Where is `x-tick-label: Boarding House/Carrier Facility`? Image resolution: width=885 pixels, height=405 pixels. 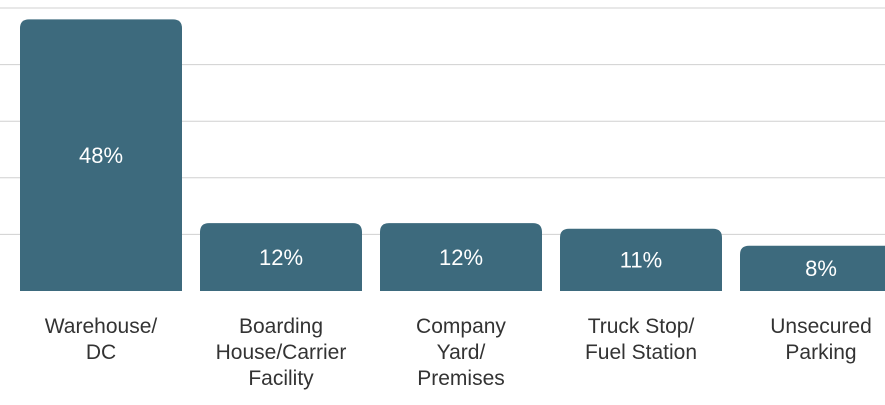
x-tick-label: Boarding House/Carrier Facility is located at coordinates (281, 352).